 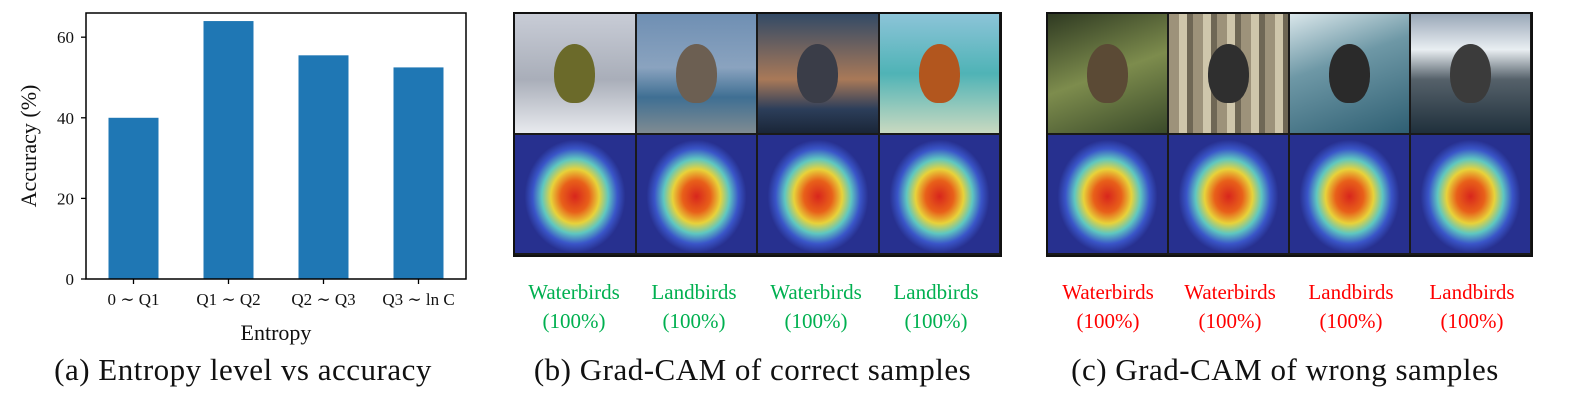 I want to click on y-tick-label: 0, so click(x=70, y=279).